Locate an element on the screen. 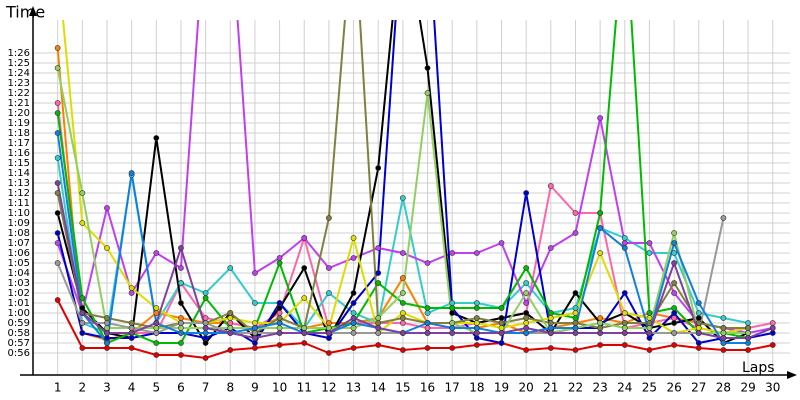 The width and height of the screenshot is (800, 400). x-tick-label: 28 is located at coordinates (723, 388).